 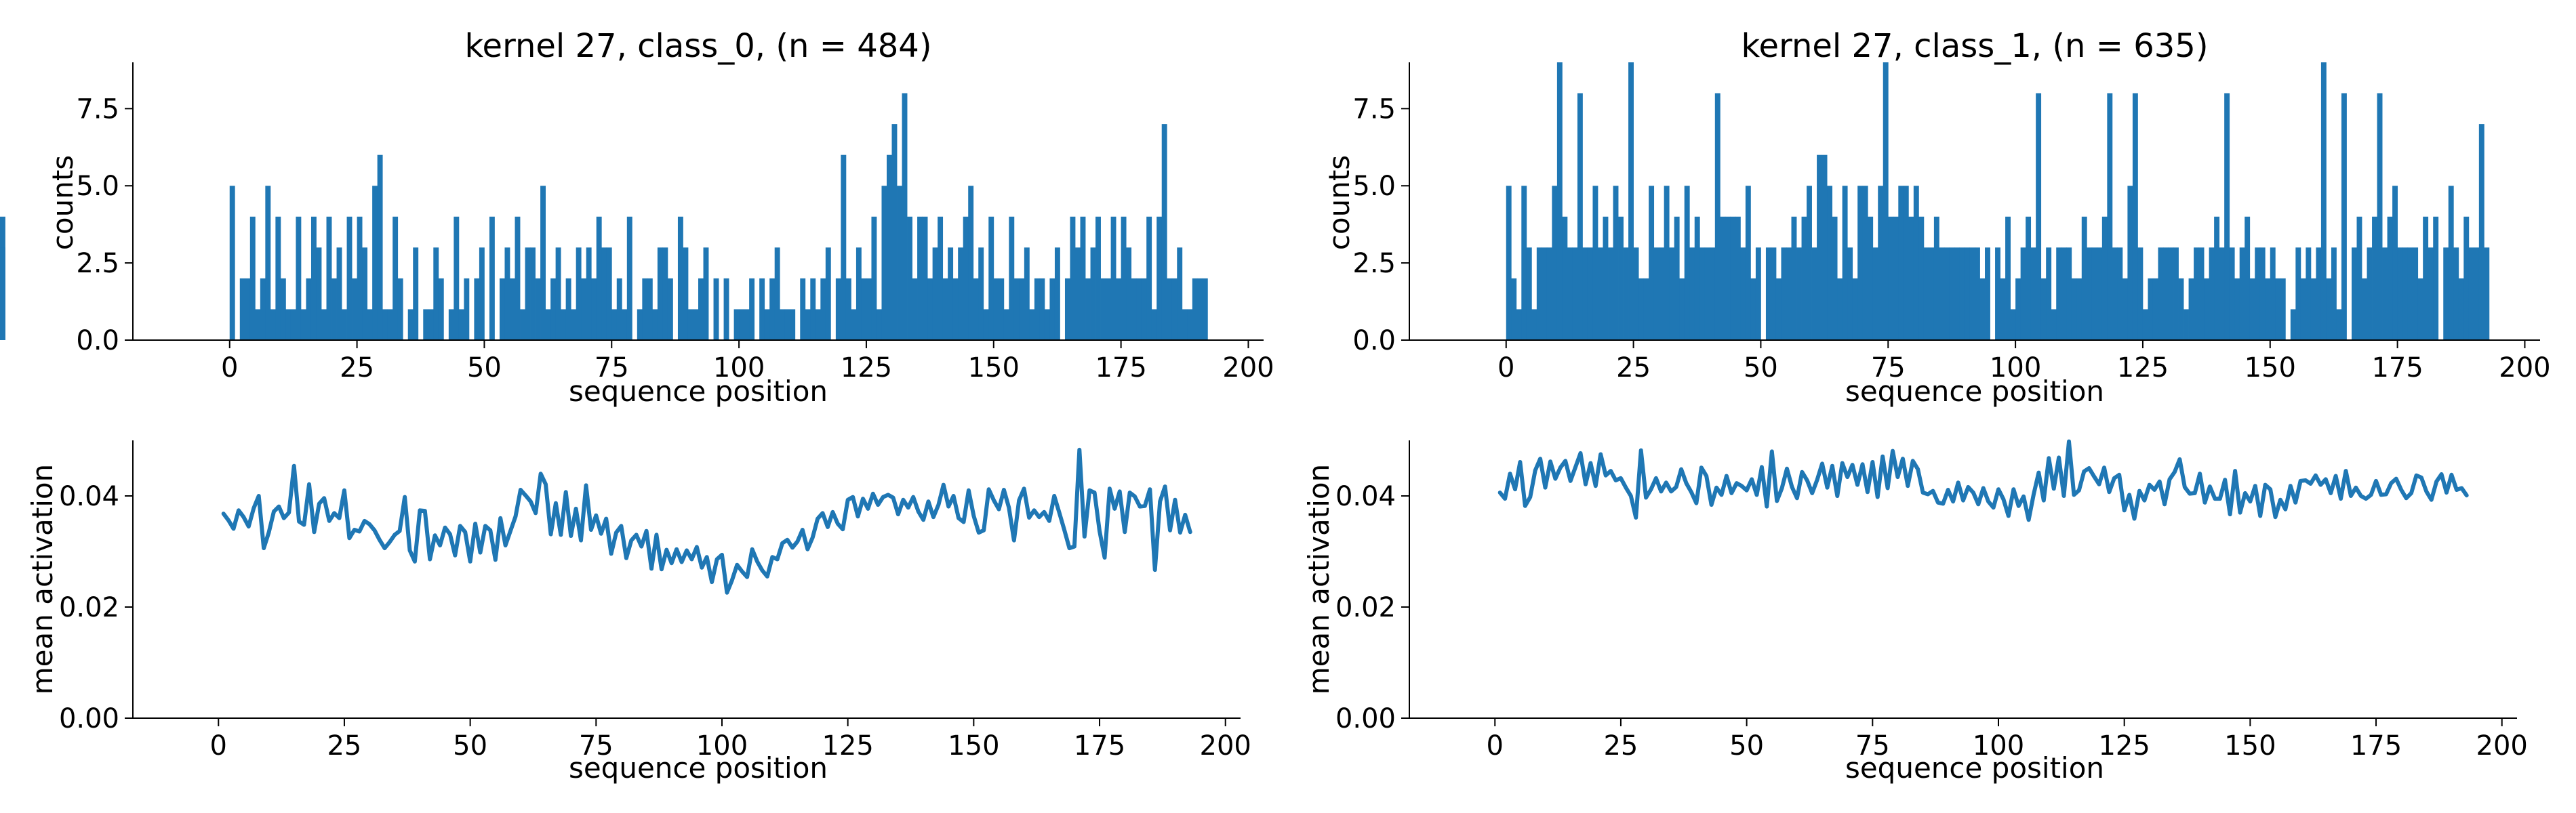 I want to click on y-tick-label: 0.02, so click(x=1365, y=607).